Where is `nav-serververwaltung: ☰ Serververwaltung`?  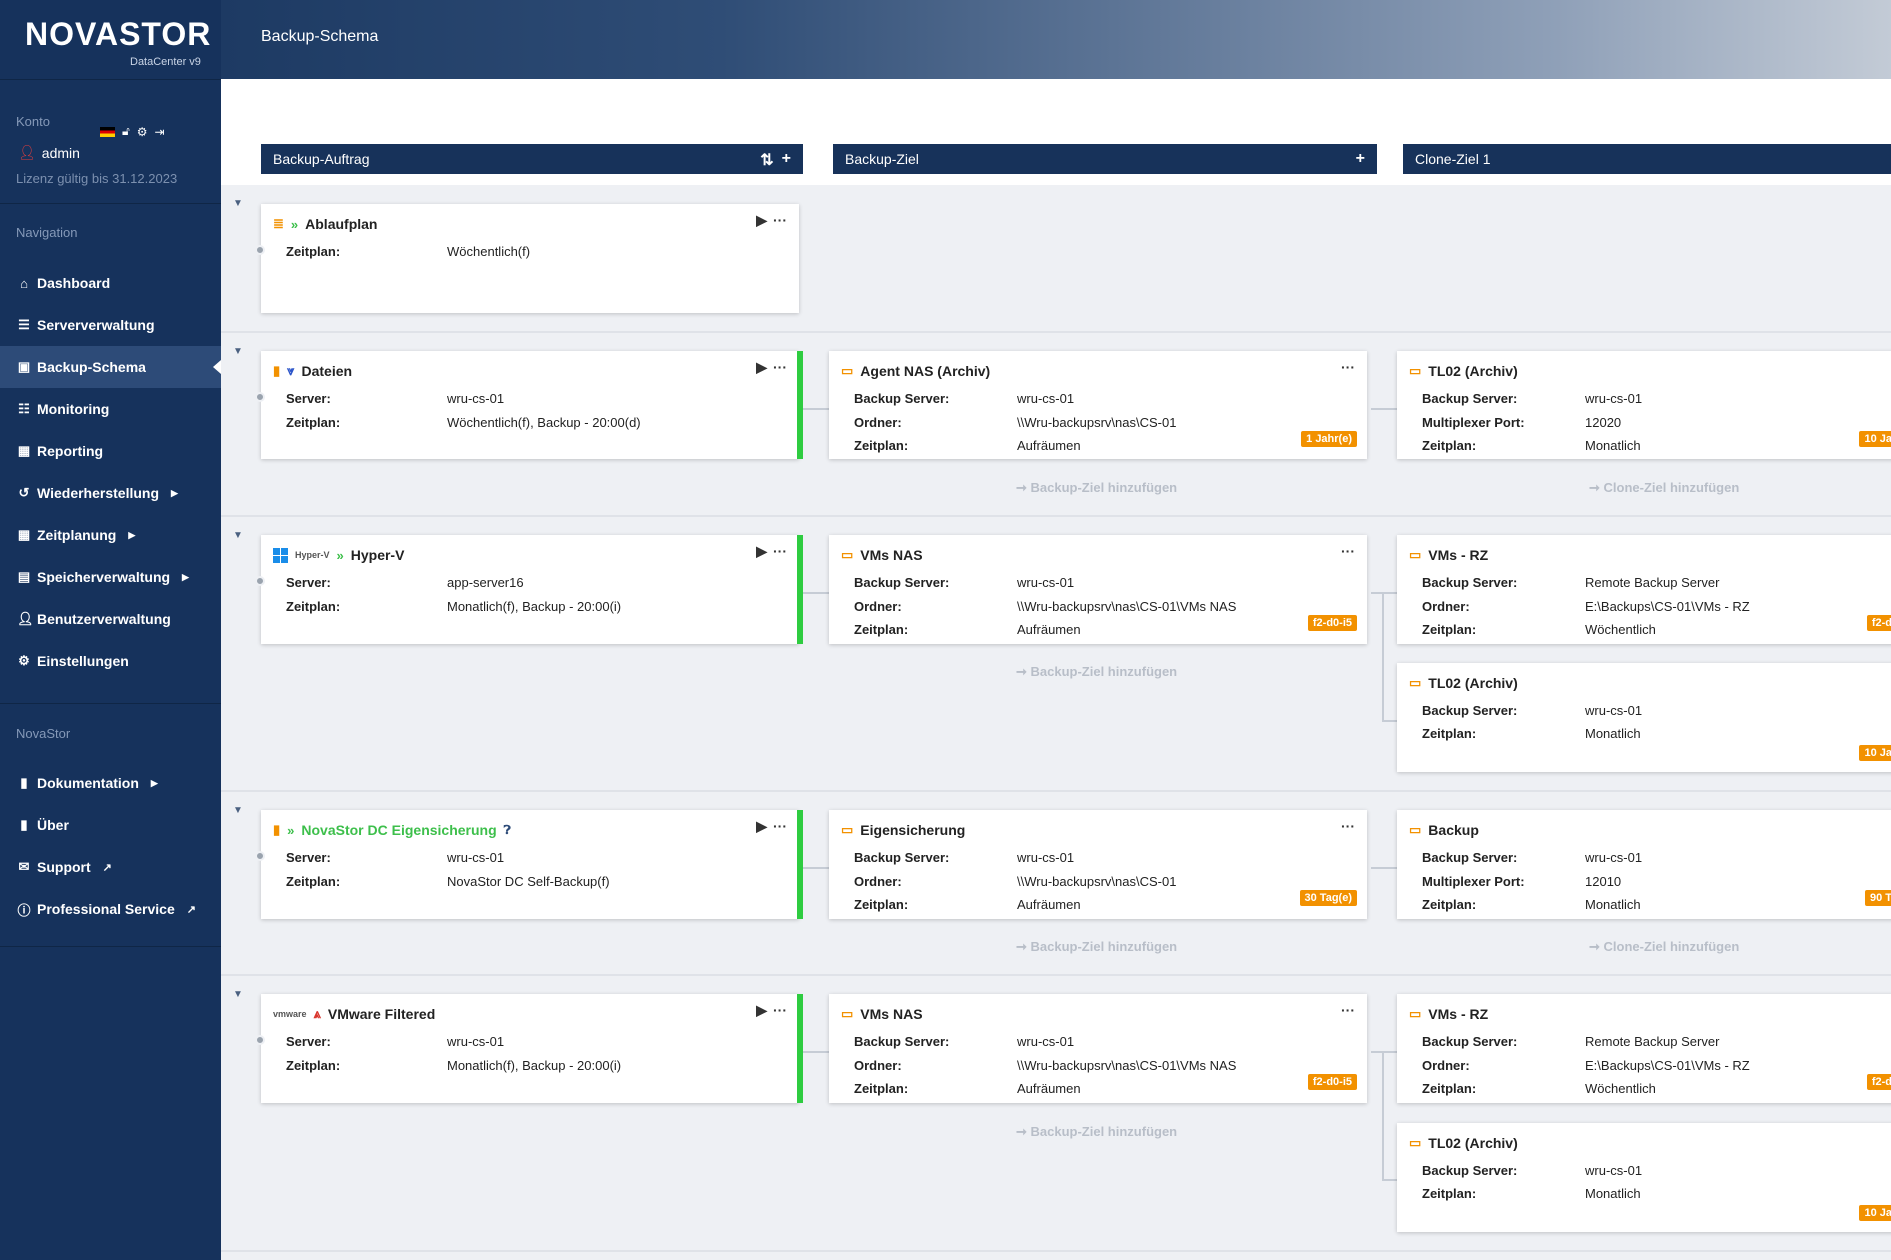
nav-serververwaltung: ☰ Serververwaltung is located at coordinates (110, 325).